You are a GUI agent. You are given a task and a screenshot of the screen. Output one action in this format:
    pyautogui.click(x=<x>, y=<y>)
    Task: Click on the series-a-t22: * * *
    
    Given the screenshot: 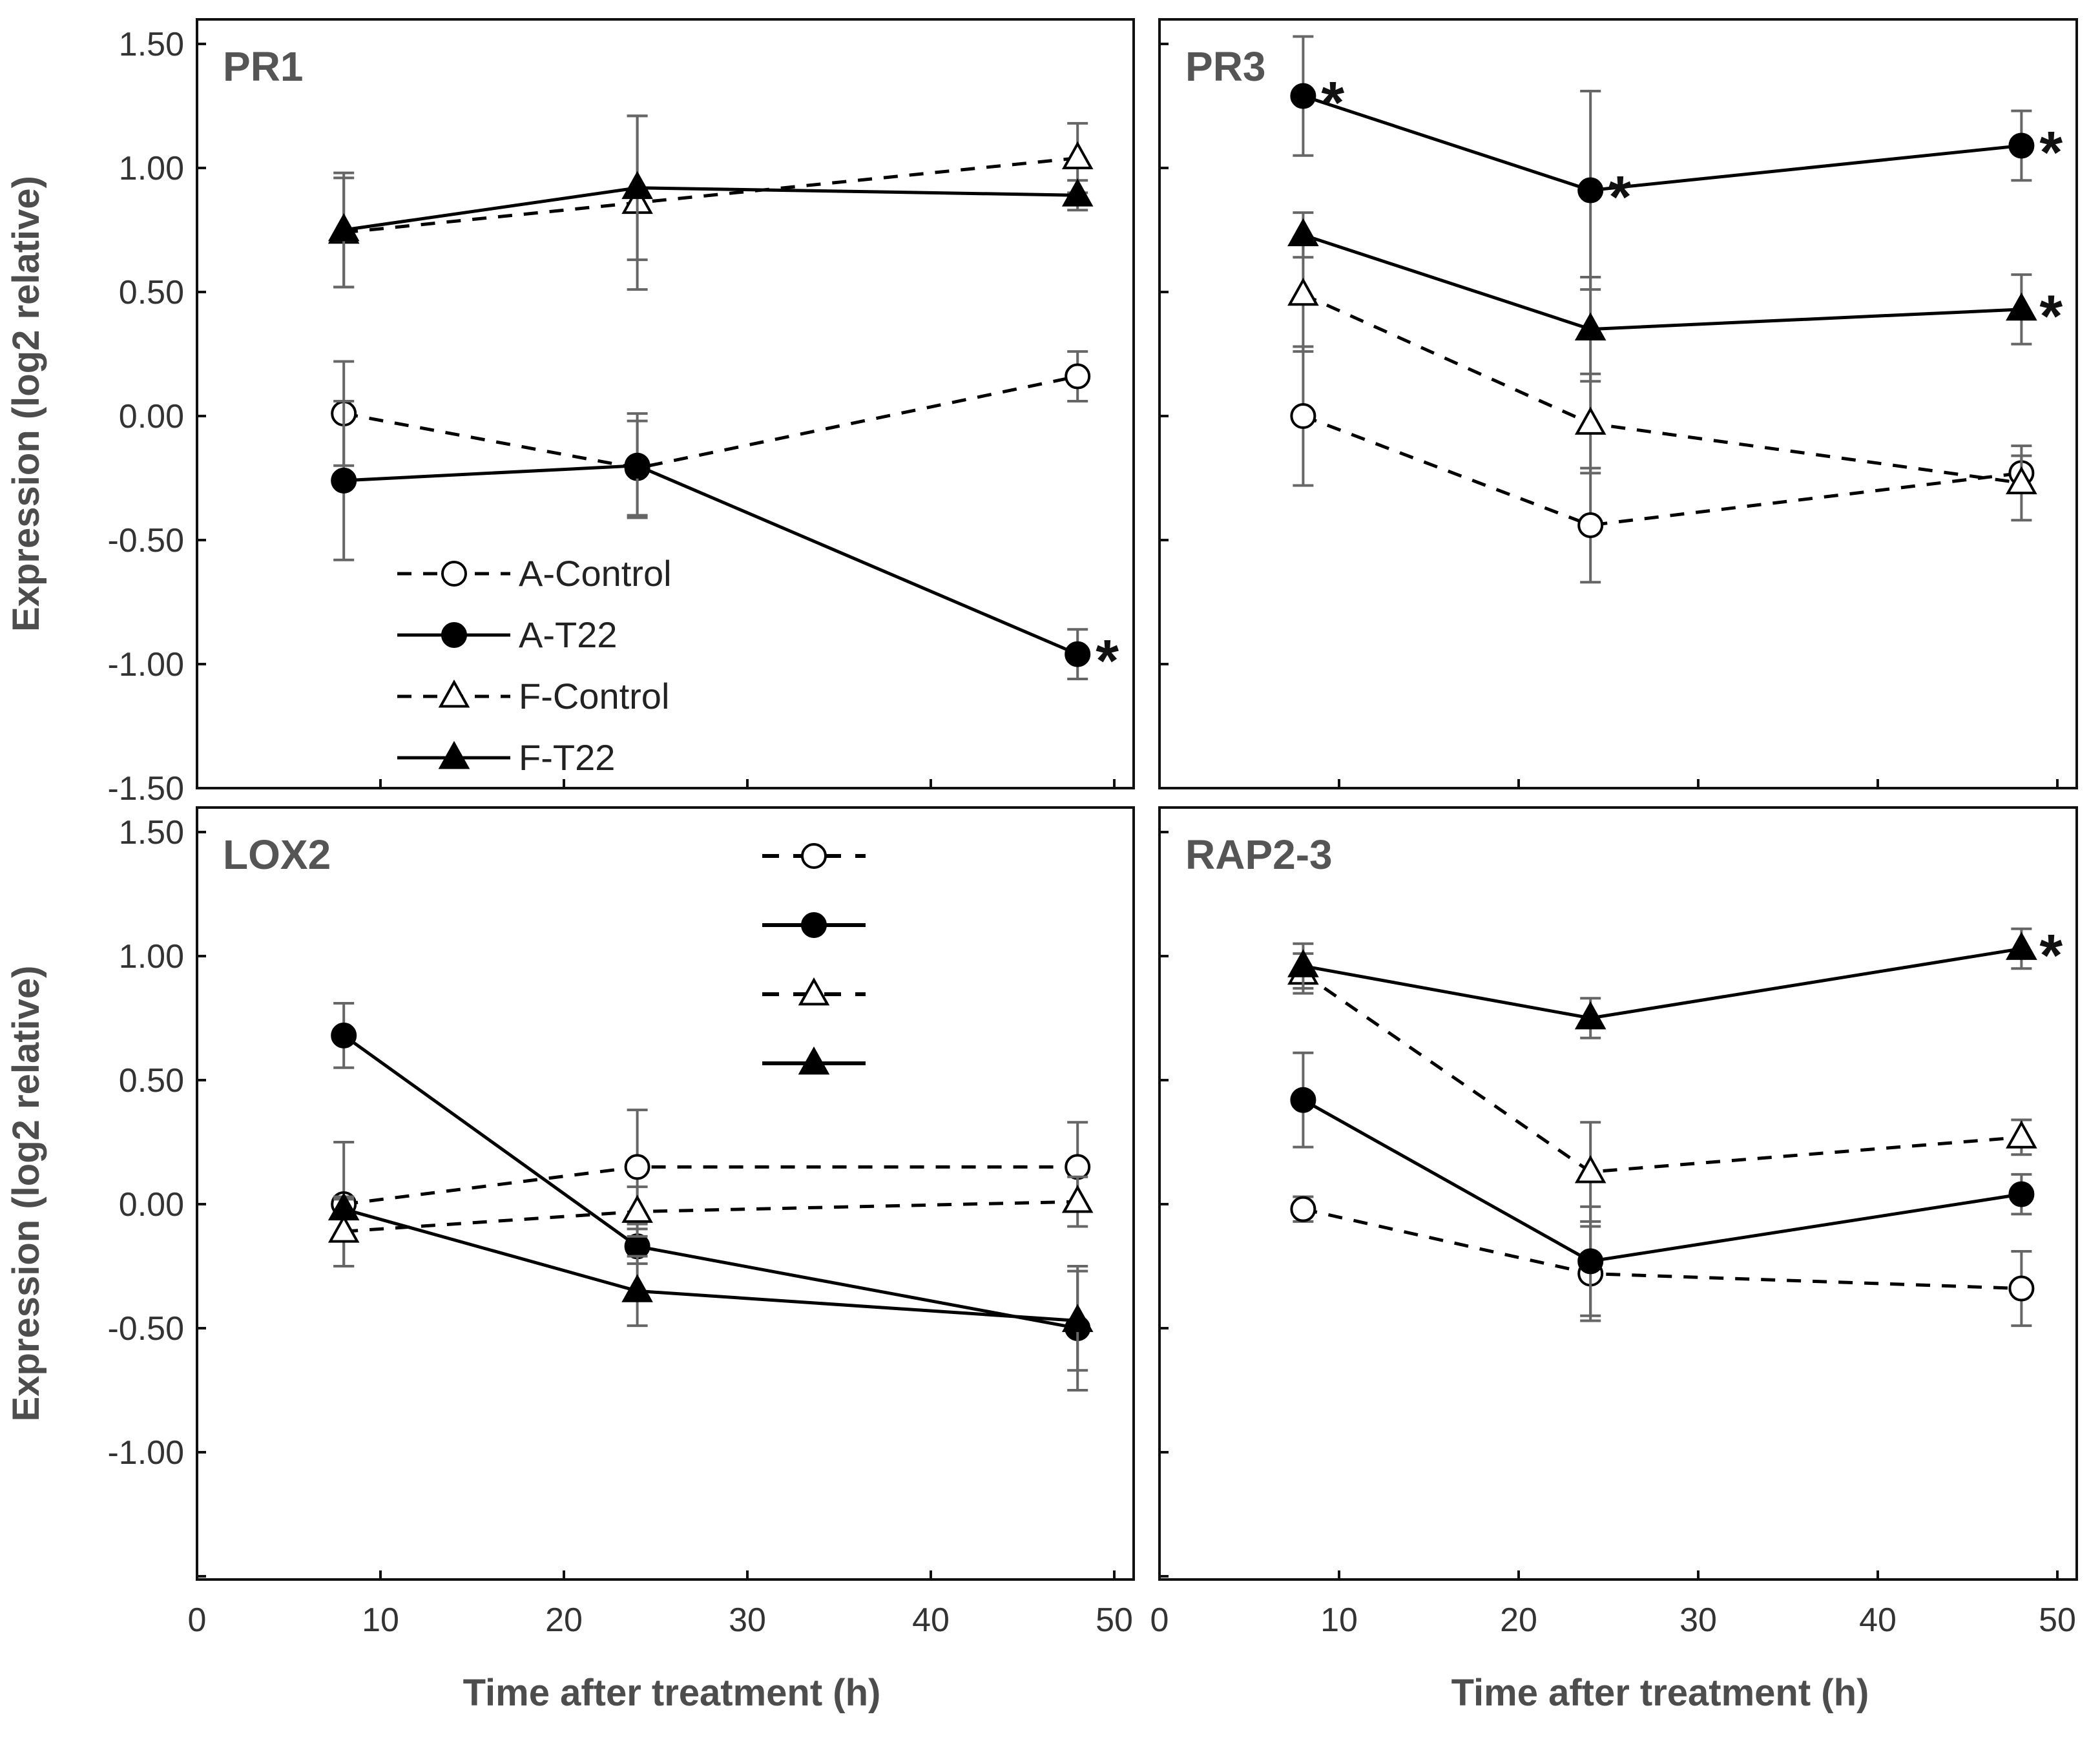 What is the action you would take?
    pyautogui.click(x=1677, y=163)
    